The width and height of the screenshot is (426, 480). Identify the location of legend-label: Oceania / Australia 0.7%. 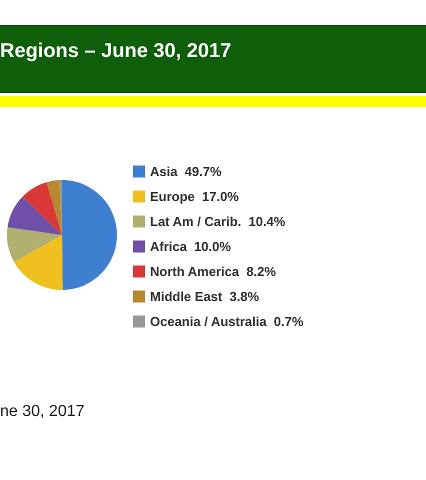
(227, 321).